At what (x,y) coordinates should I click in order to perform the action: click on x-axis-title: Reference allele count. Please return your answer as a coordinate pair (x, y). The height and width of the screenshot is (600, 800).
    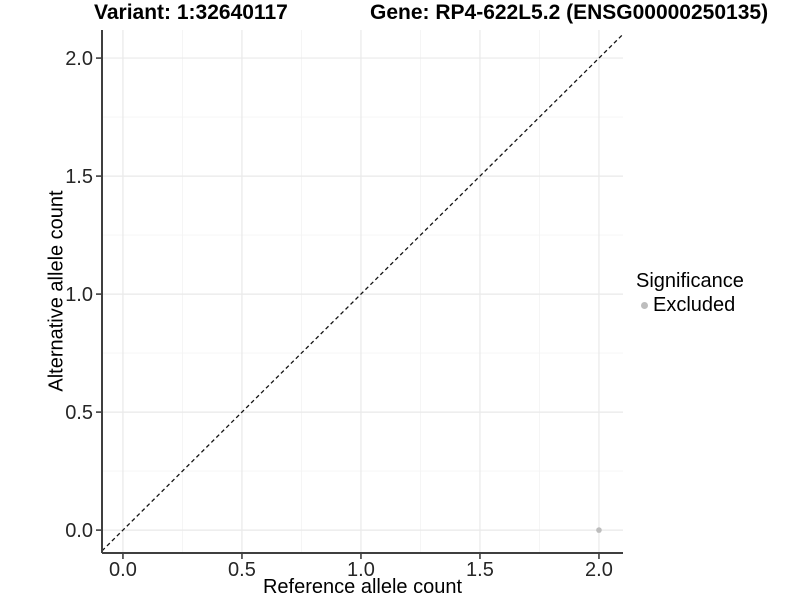
    Looking at the image, I should click on (362, 587).